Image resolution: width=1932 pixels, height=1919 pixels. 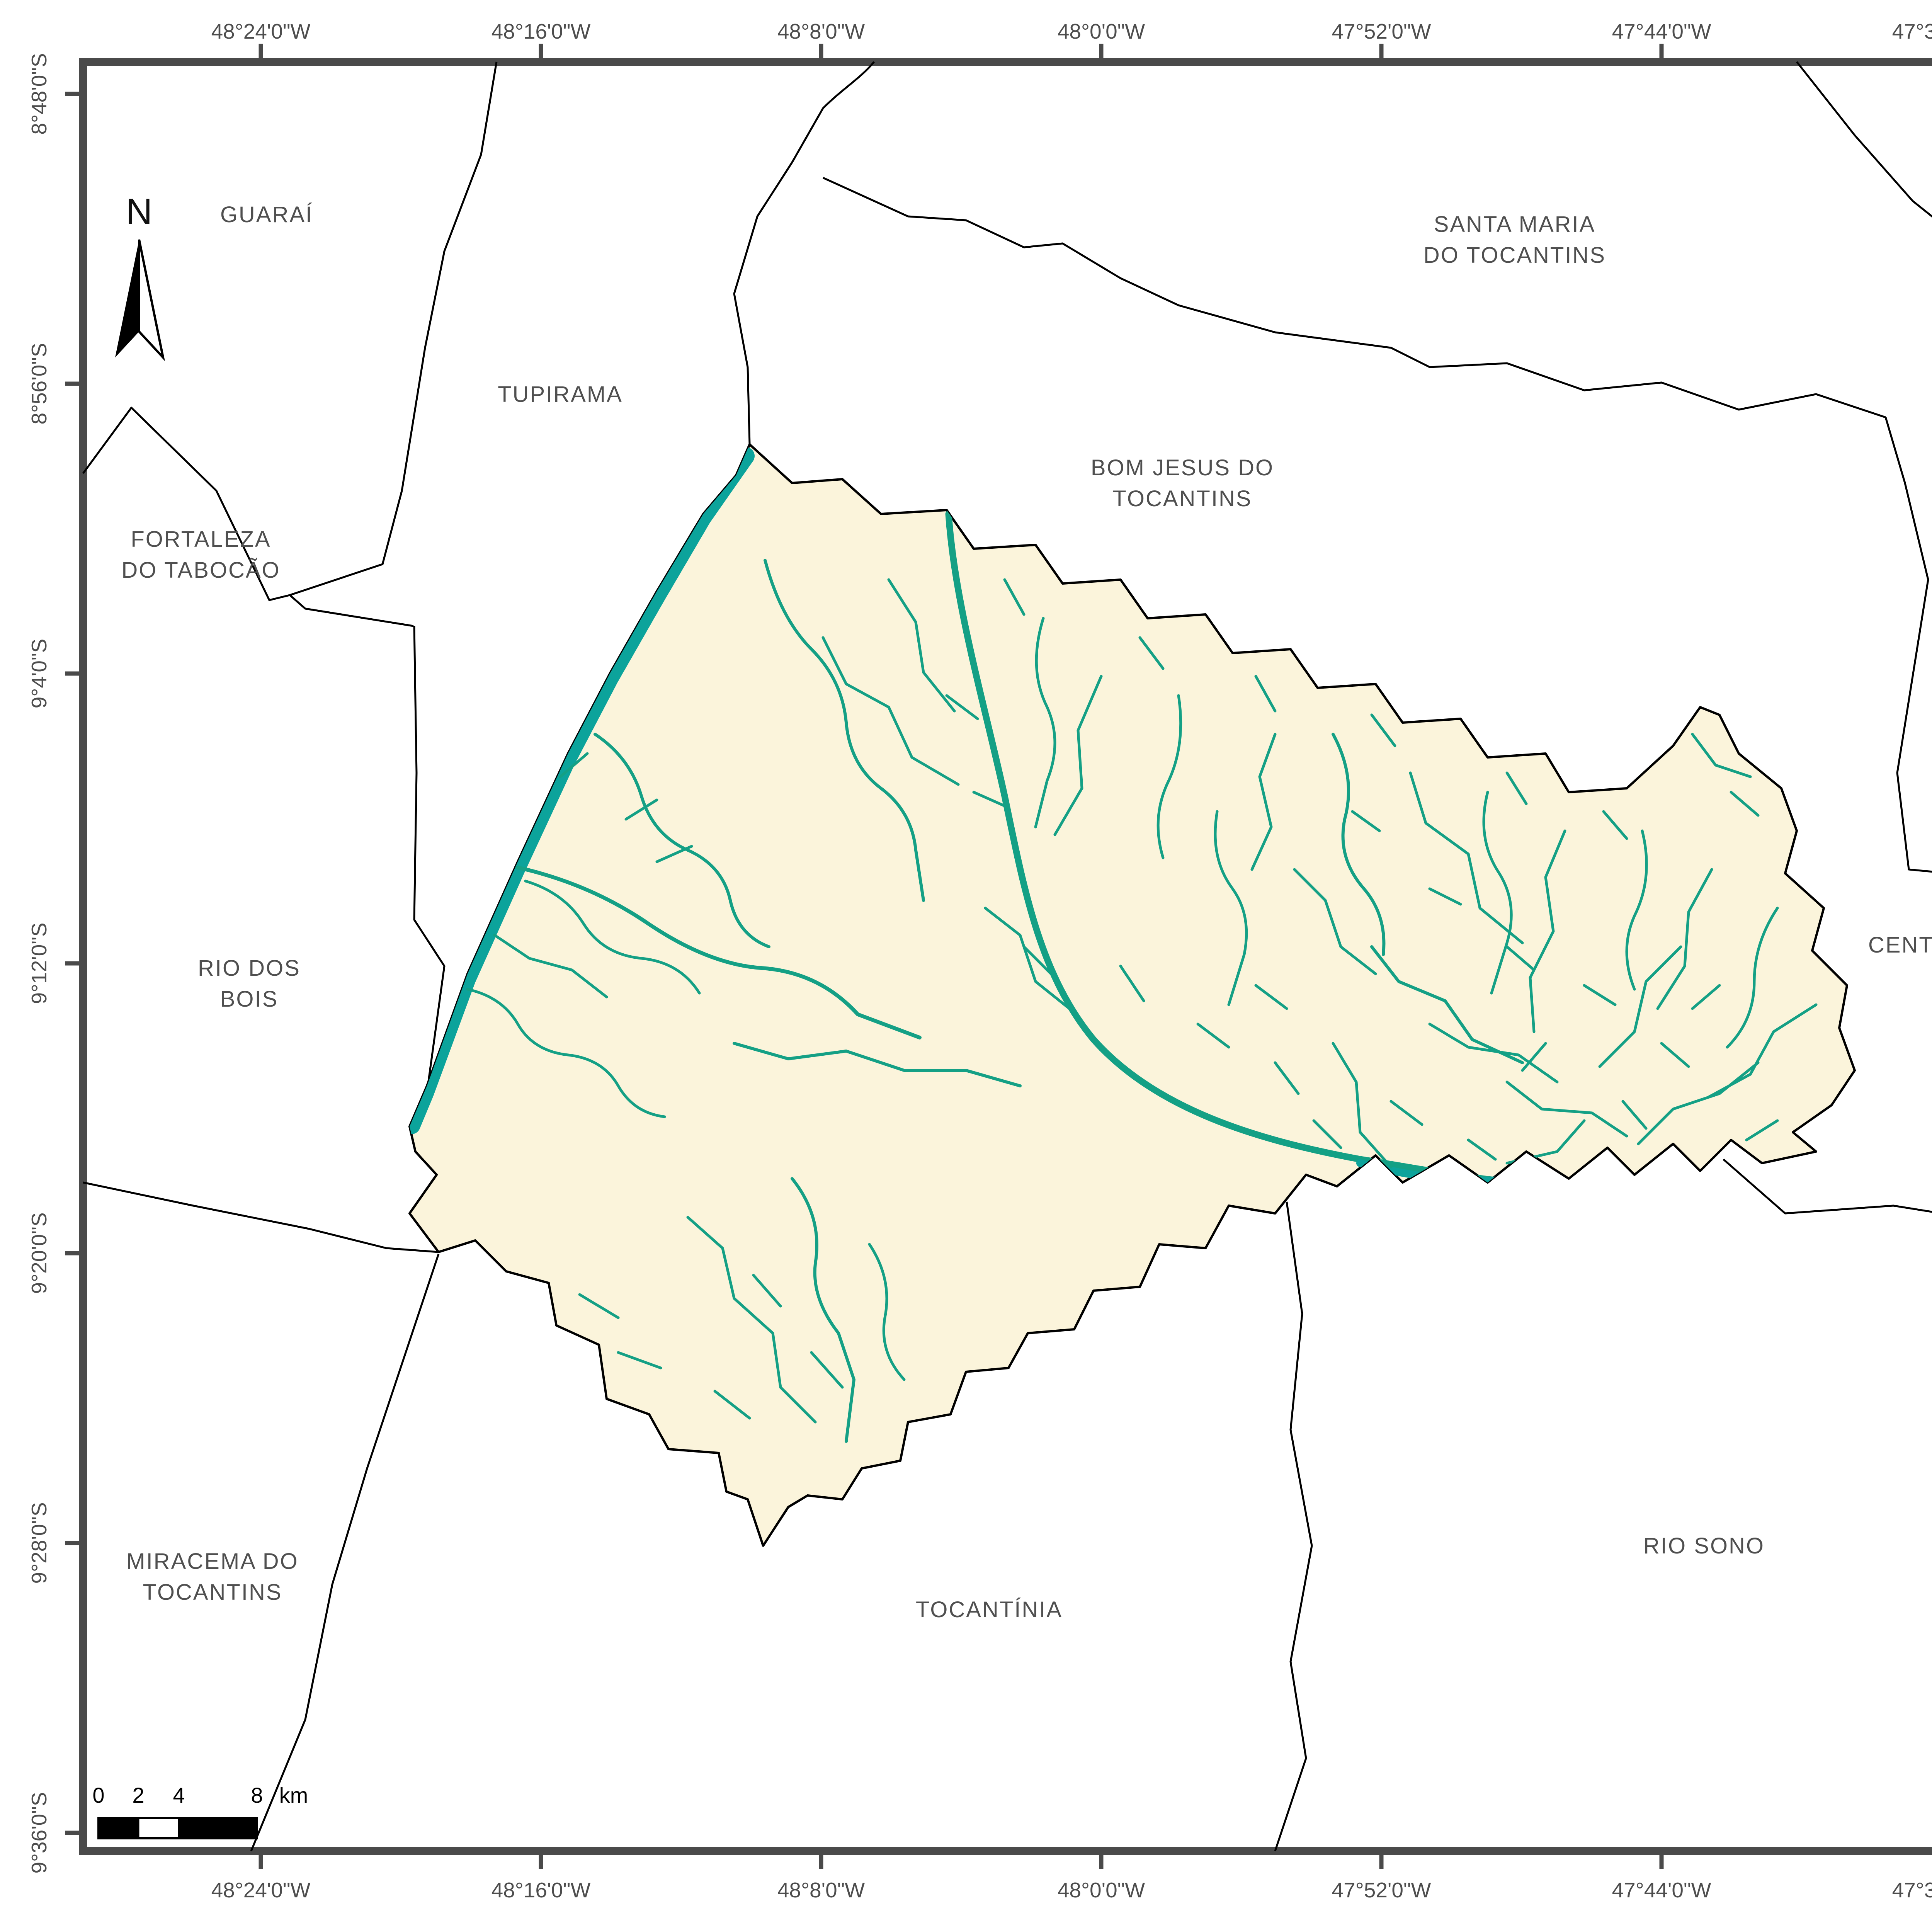 I want to click on lat-label: 9°36'0"S, so click(x=39, y=1832).